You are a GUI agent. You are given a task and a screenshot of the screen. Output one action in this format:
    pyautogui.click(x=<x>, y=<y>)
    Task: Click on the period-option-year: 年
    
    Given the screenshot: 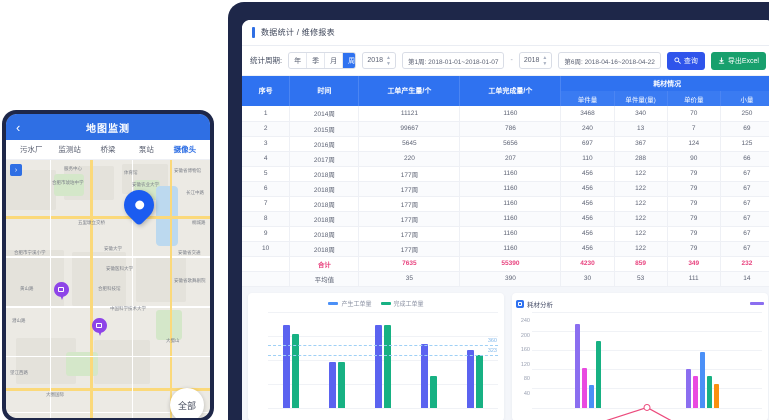 What is the action you would take?
    pyautogui.click(x=298, y=60)
    